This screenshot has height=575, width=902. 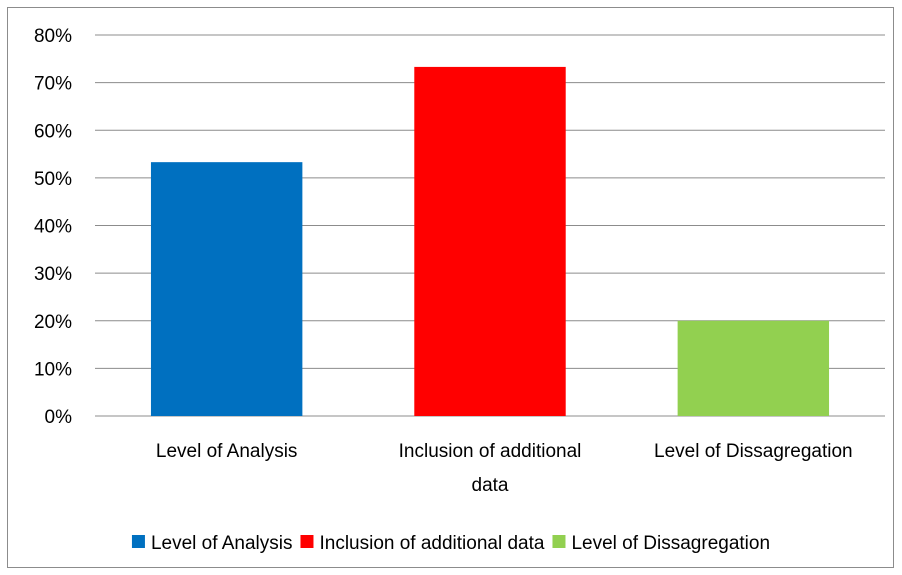 What do you see at coordinates (670, 543) in the screenshot?
I see `legend-label: Level of Dissagregation` at bounding box center [670, 543].